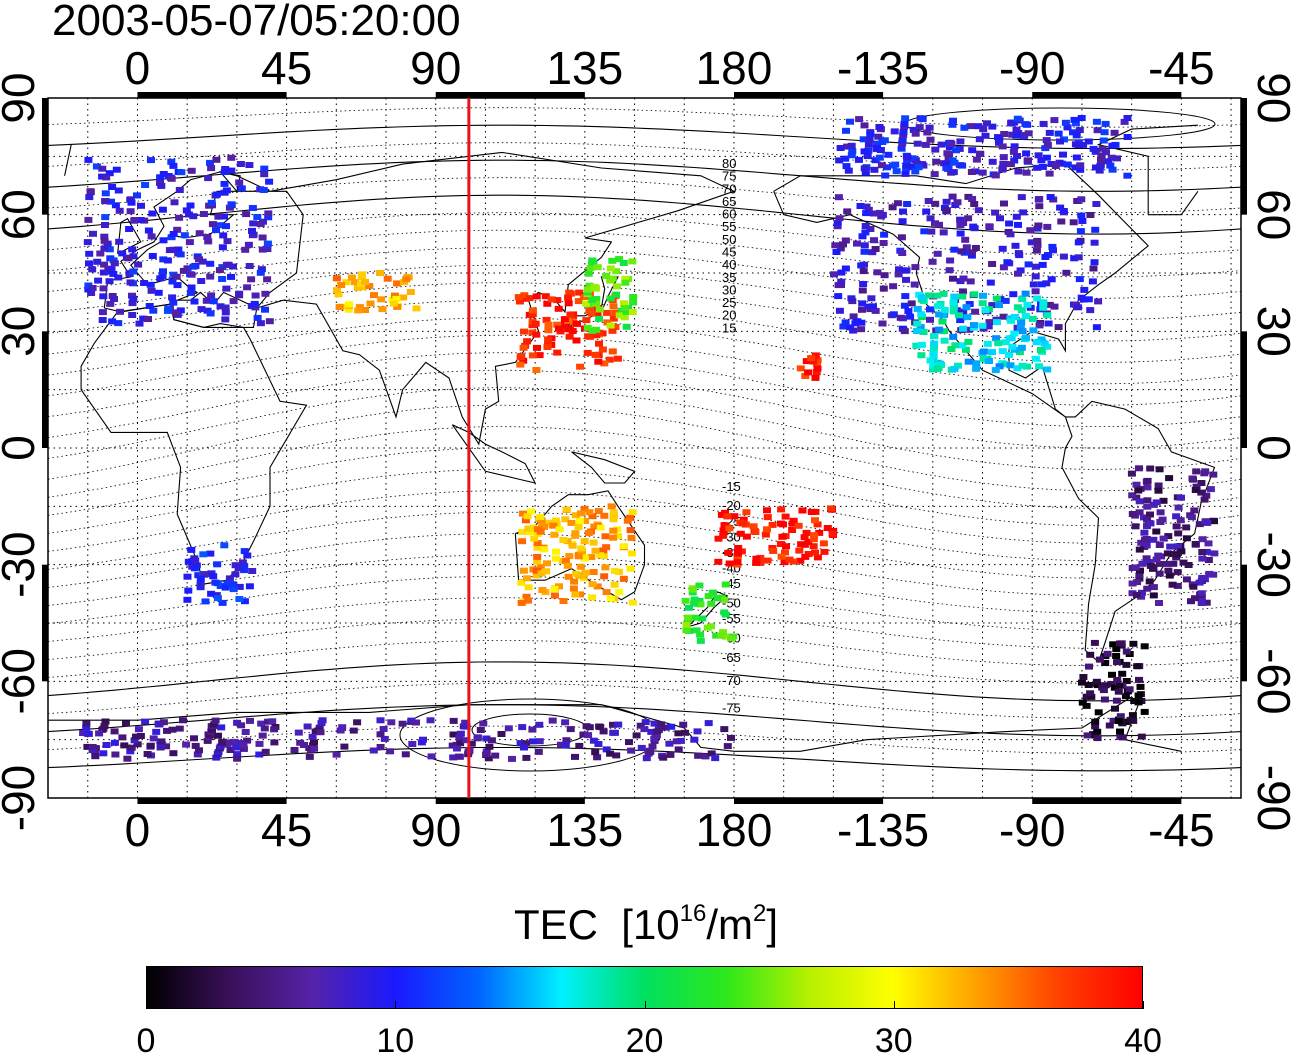  I want to click on frame-bar-right, so click(1244, 623).